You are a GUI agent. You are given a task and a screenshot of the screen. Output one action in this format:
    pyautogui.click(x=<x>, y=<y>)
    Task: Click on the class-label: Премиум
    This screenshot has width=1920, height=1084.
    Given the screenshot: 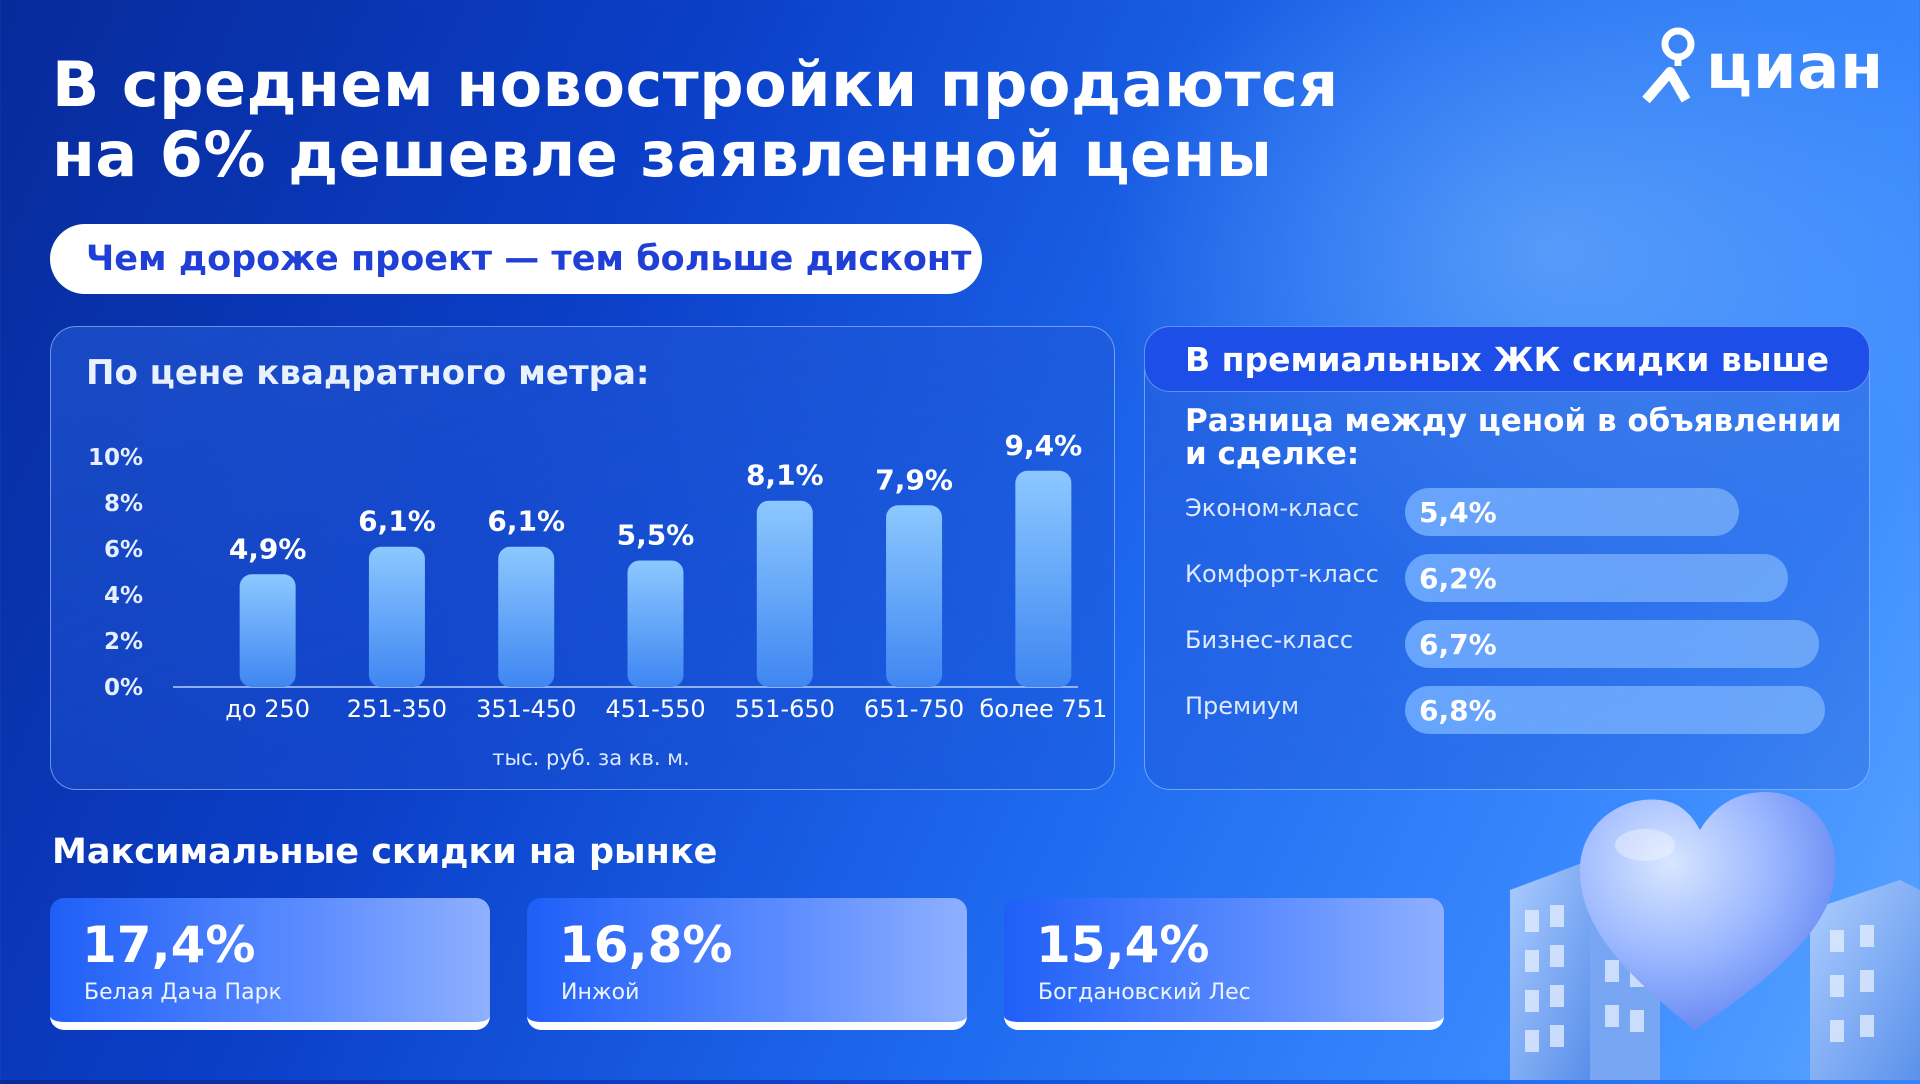 What is the action you would take?
    pyautogui.click(x=1242, y=706)
    